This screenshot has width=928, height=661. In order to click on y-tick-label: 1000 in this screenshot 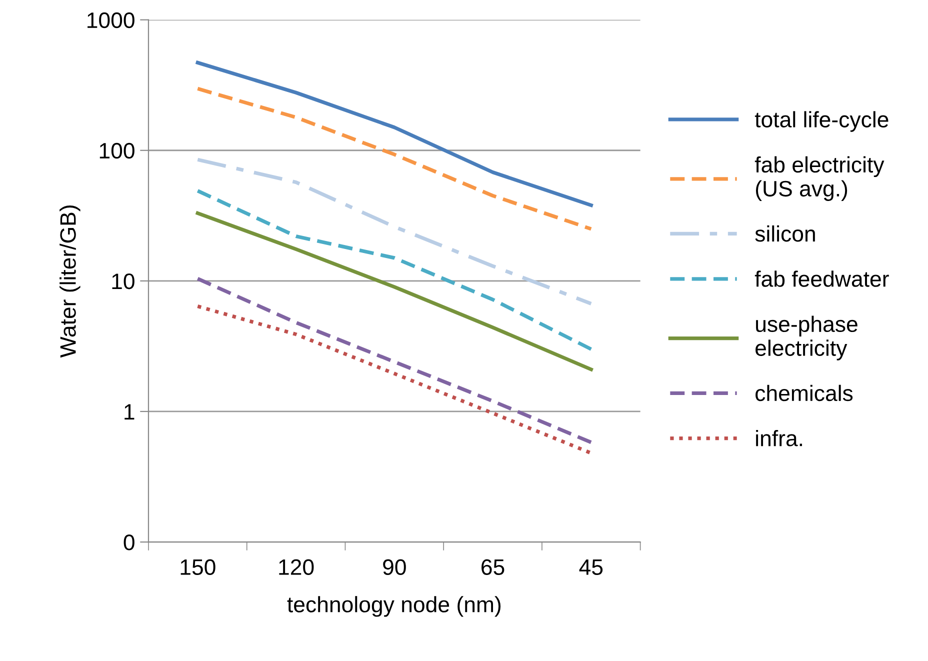, I will do `click(111, 20)`.